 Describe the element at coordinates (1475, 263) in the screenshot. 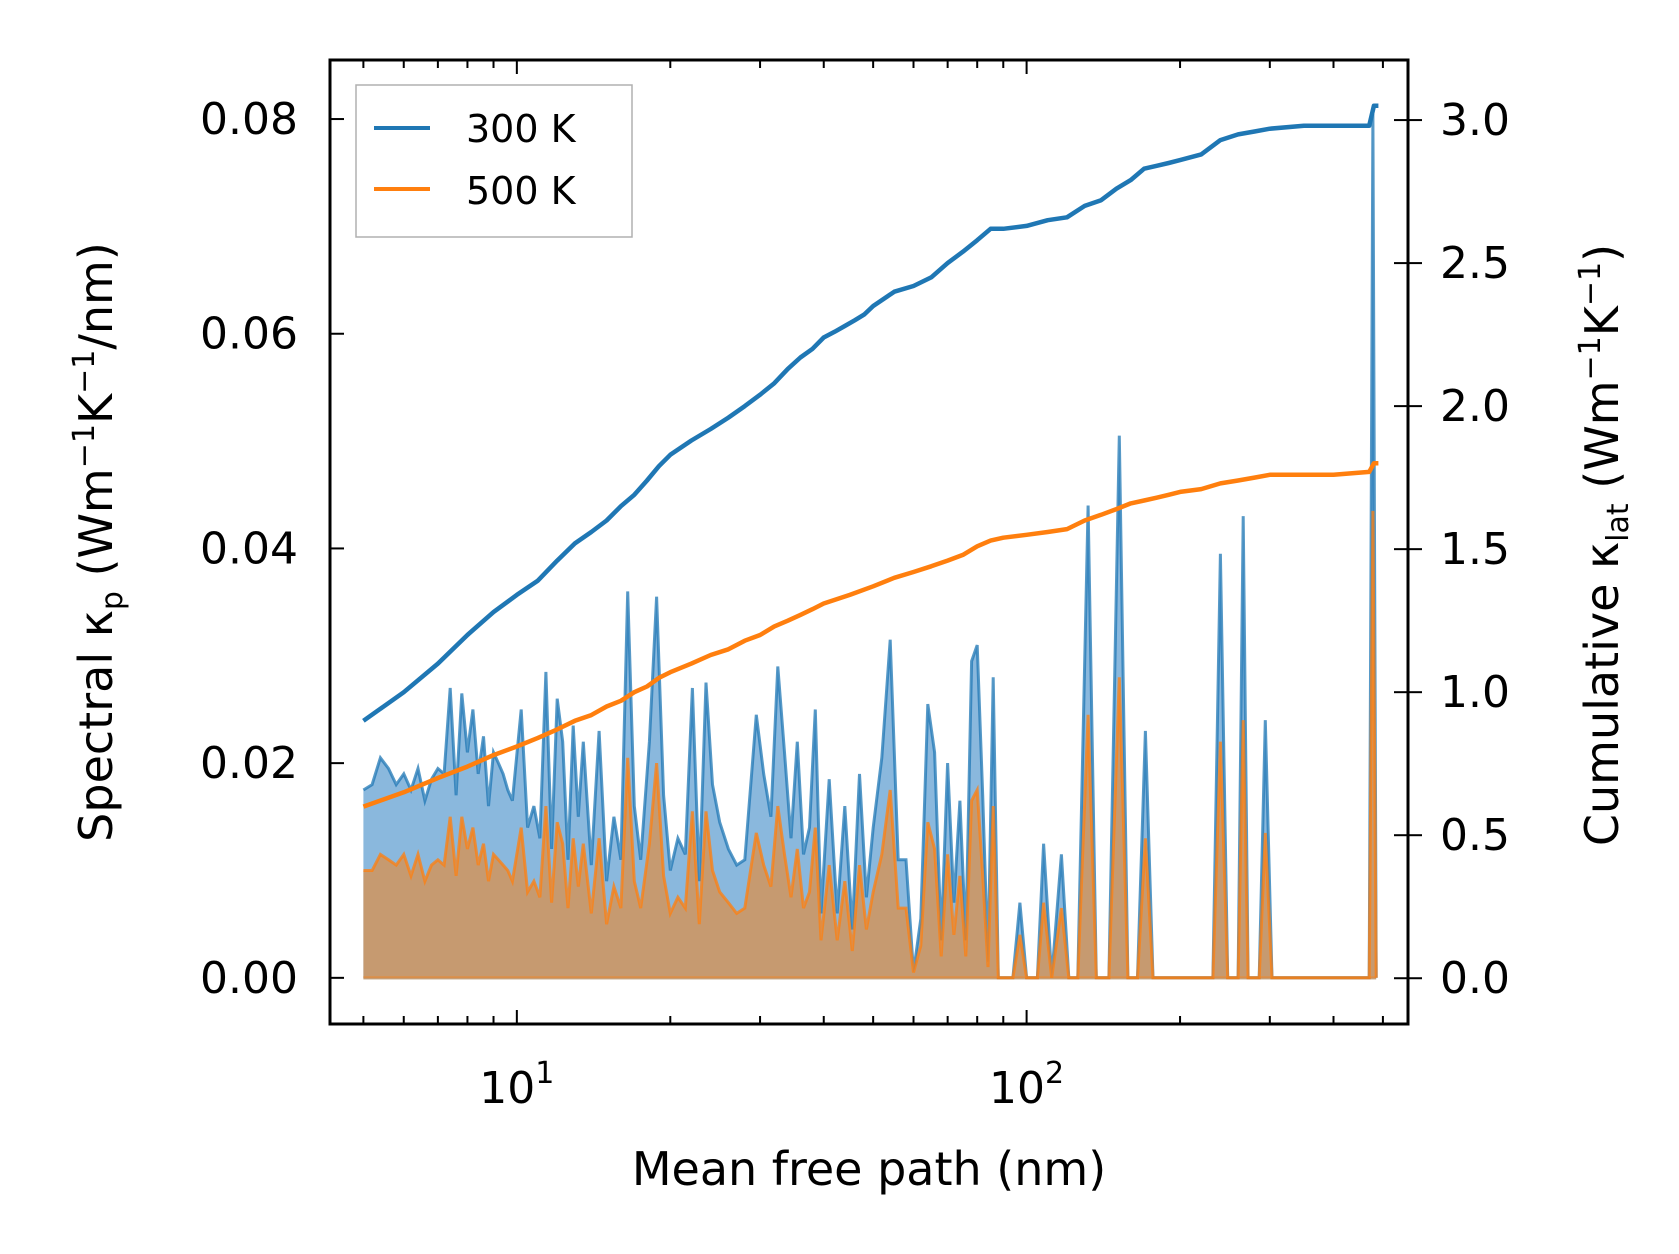

I see `y-right-tick-label: 2.5` at that location.